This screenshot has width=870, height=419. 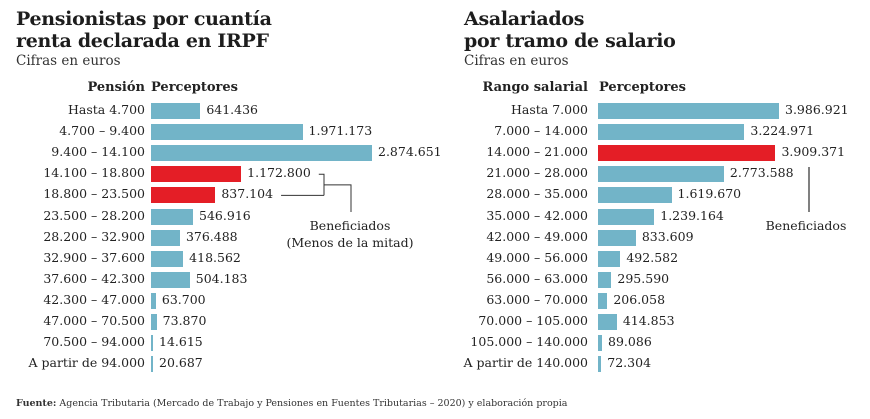 I want to click on right-category-label: 105.000 – 140.000, so click(x=529, y=342).